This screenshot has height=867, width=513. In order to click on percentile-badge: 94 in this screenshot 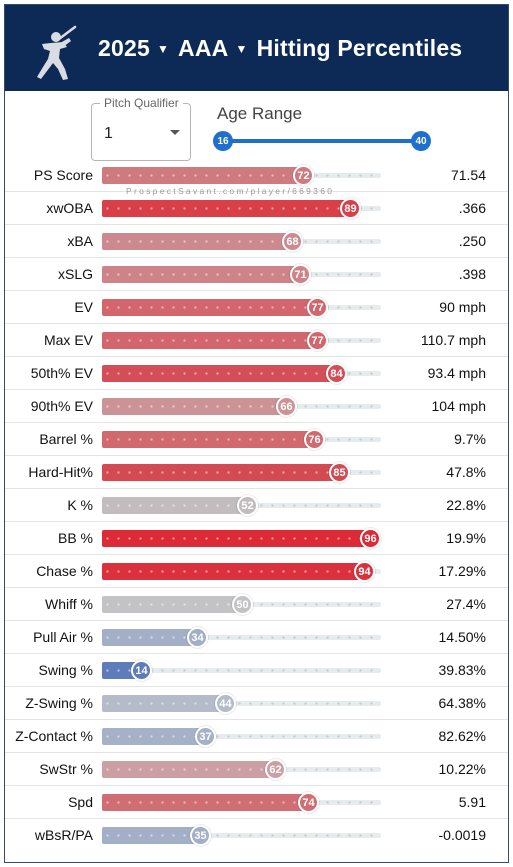, I will do `click(364, 571)`.